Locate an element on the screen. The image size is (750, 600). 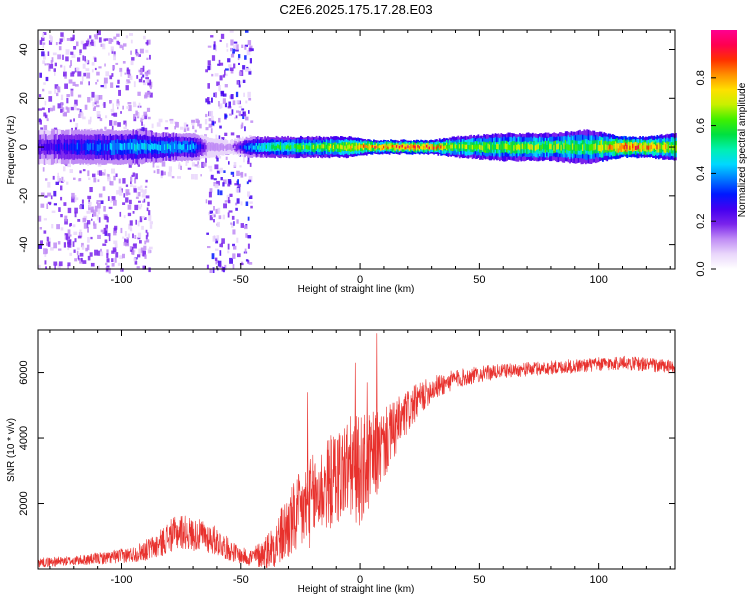
snr-x-tick-label: -50 is located at coordinates (241, 580).